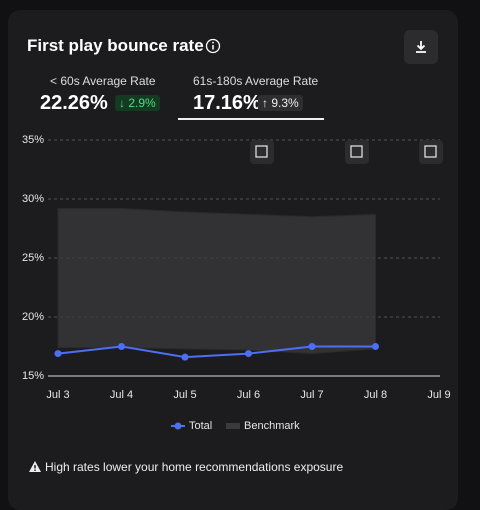 Image resolution: width=480 pixels, height=510 pixels. I want to click on x-tick-label: Jul 7, so click(311, 395).